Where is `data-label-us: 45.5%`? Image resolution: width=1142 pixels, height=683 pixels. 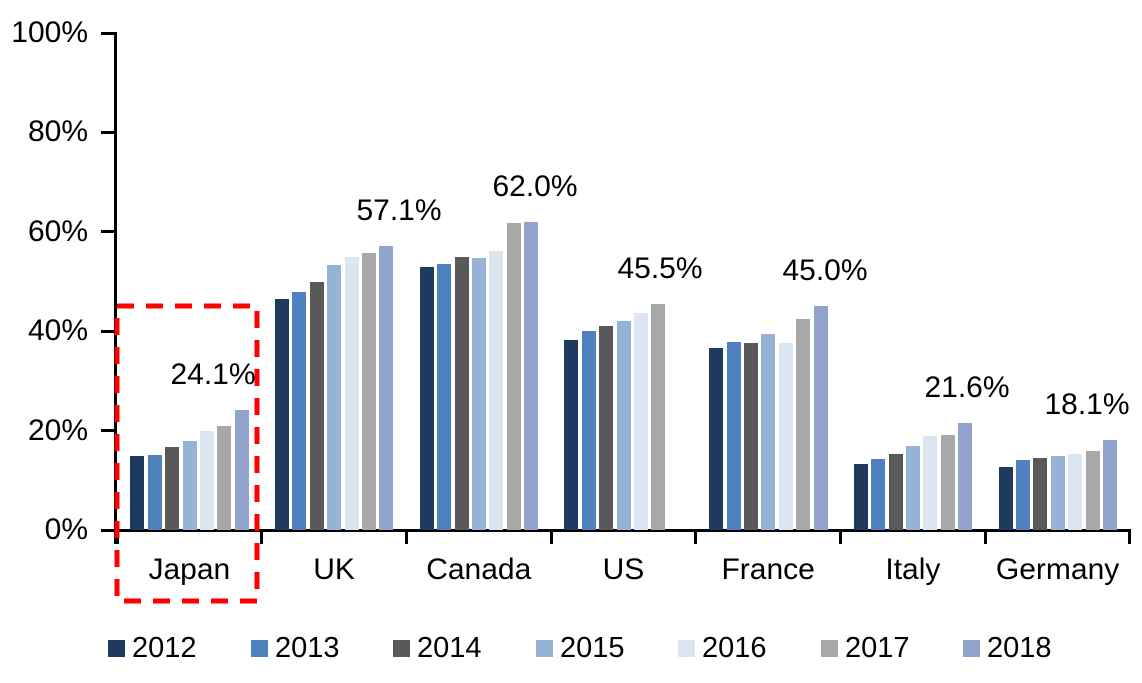 data-label-us: 45.5% is located at coordinates (660, 268).